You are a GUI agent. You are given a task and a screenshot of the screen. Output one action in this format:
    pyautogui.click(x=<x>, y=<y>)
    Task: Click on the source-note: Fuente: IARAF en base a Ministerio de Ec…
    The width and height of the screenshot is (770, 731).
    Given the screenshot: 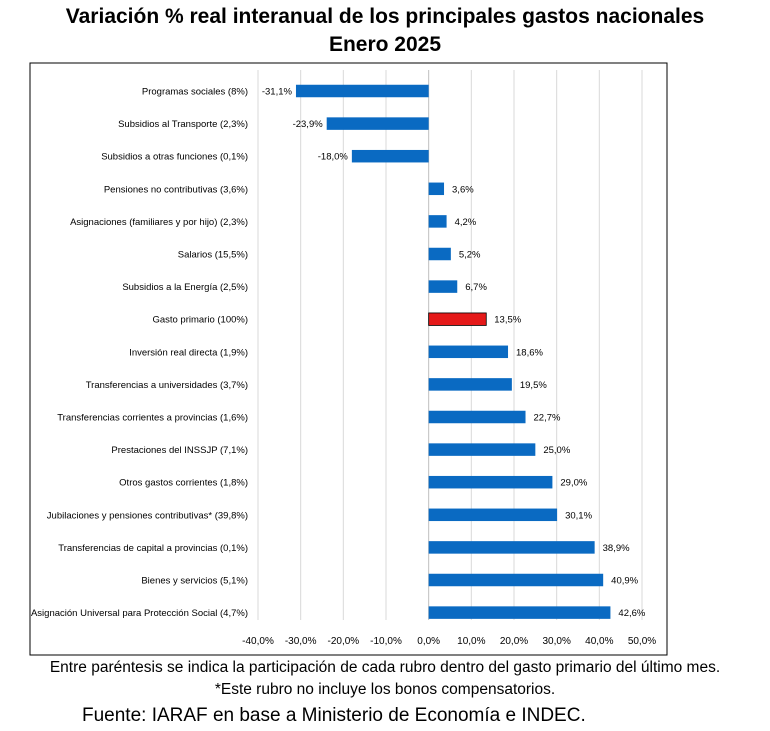 What is the action you would take?
    pyautogui.click(x=334, y=715)
    